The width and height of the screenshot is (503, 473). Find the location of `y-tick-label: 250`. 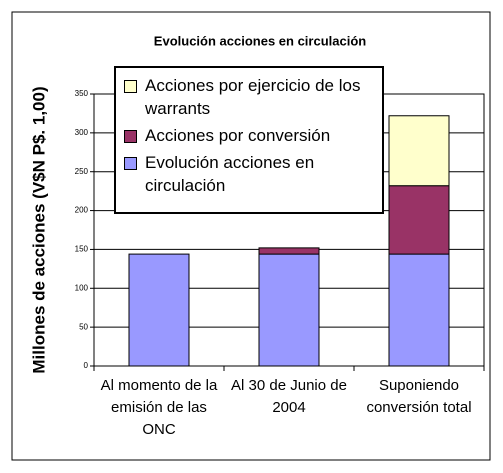

y-tick-label: 250 is located at coordinates (82, 171).